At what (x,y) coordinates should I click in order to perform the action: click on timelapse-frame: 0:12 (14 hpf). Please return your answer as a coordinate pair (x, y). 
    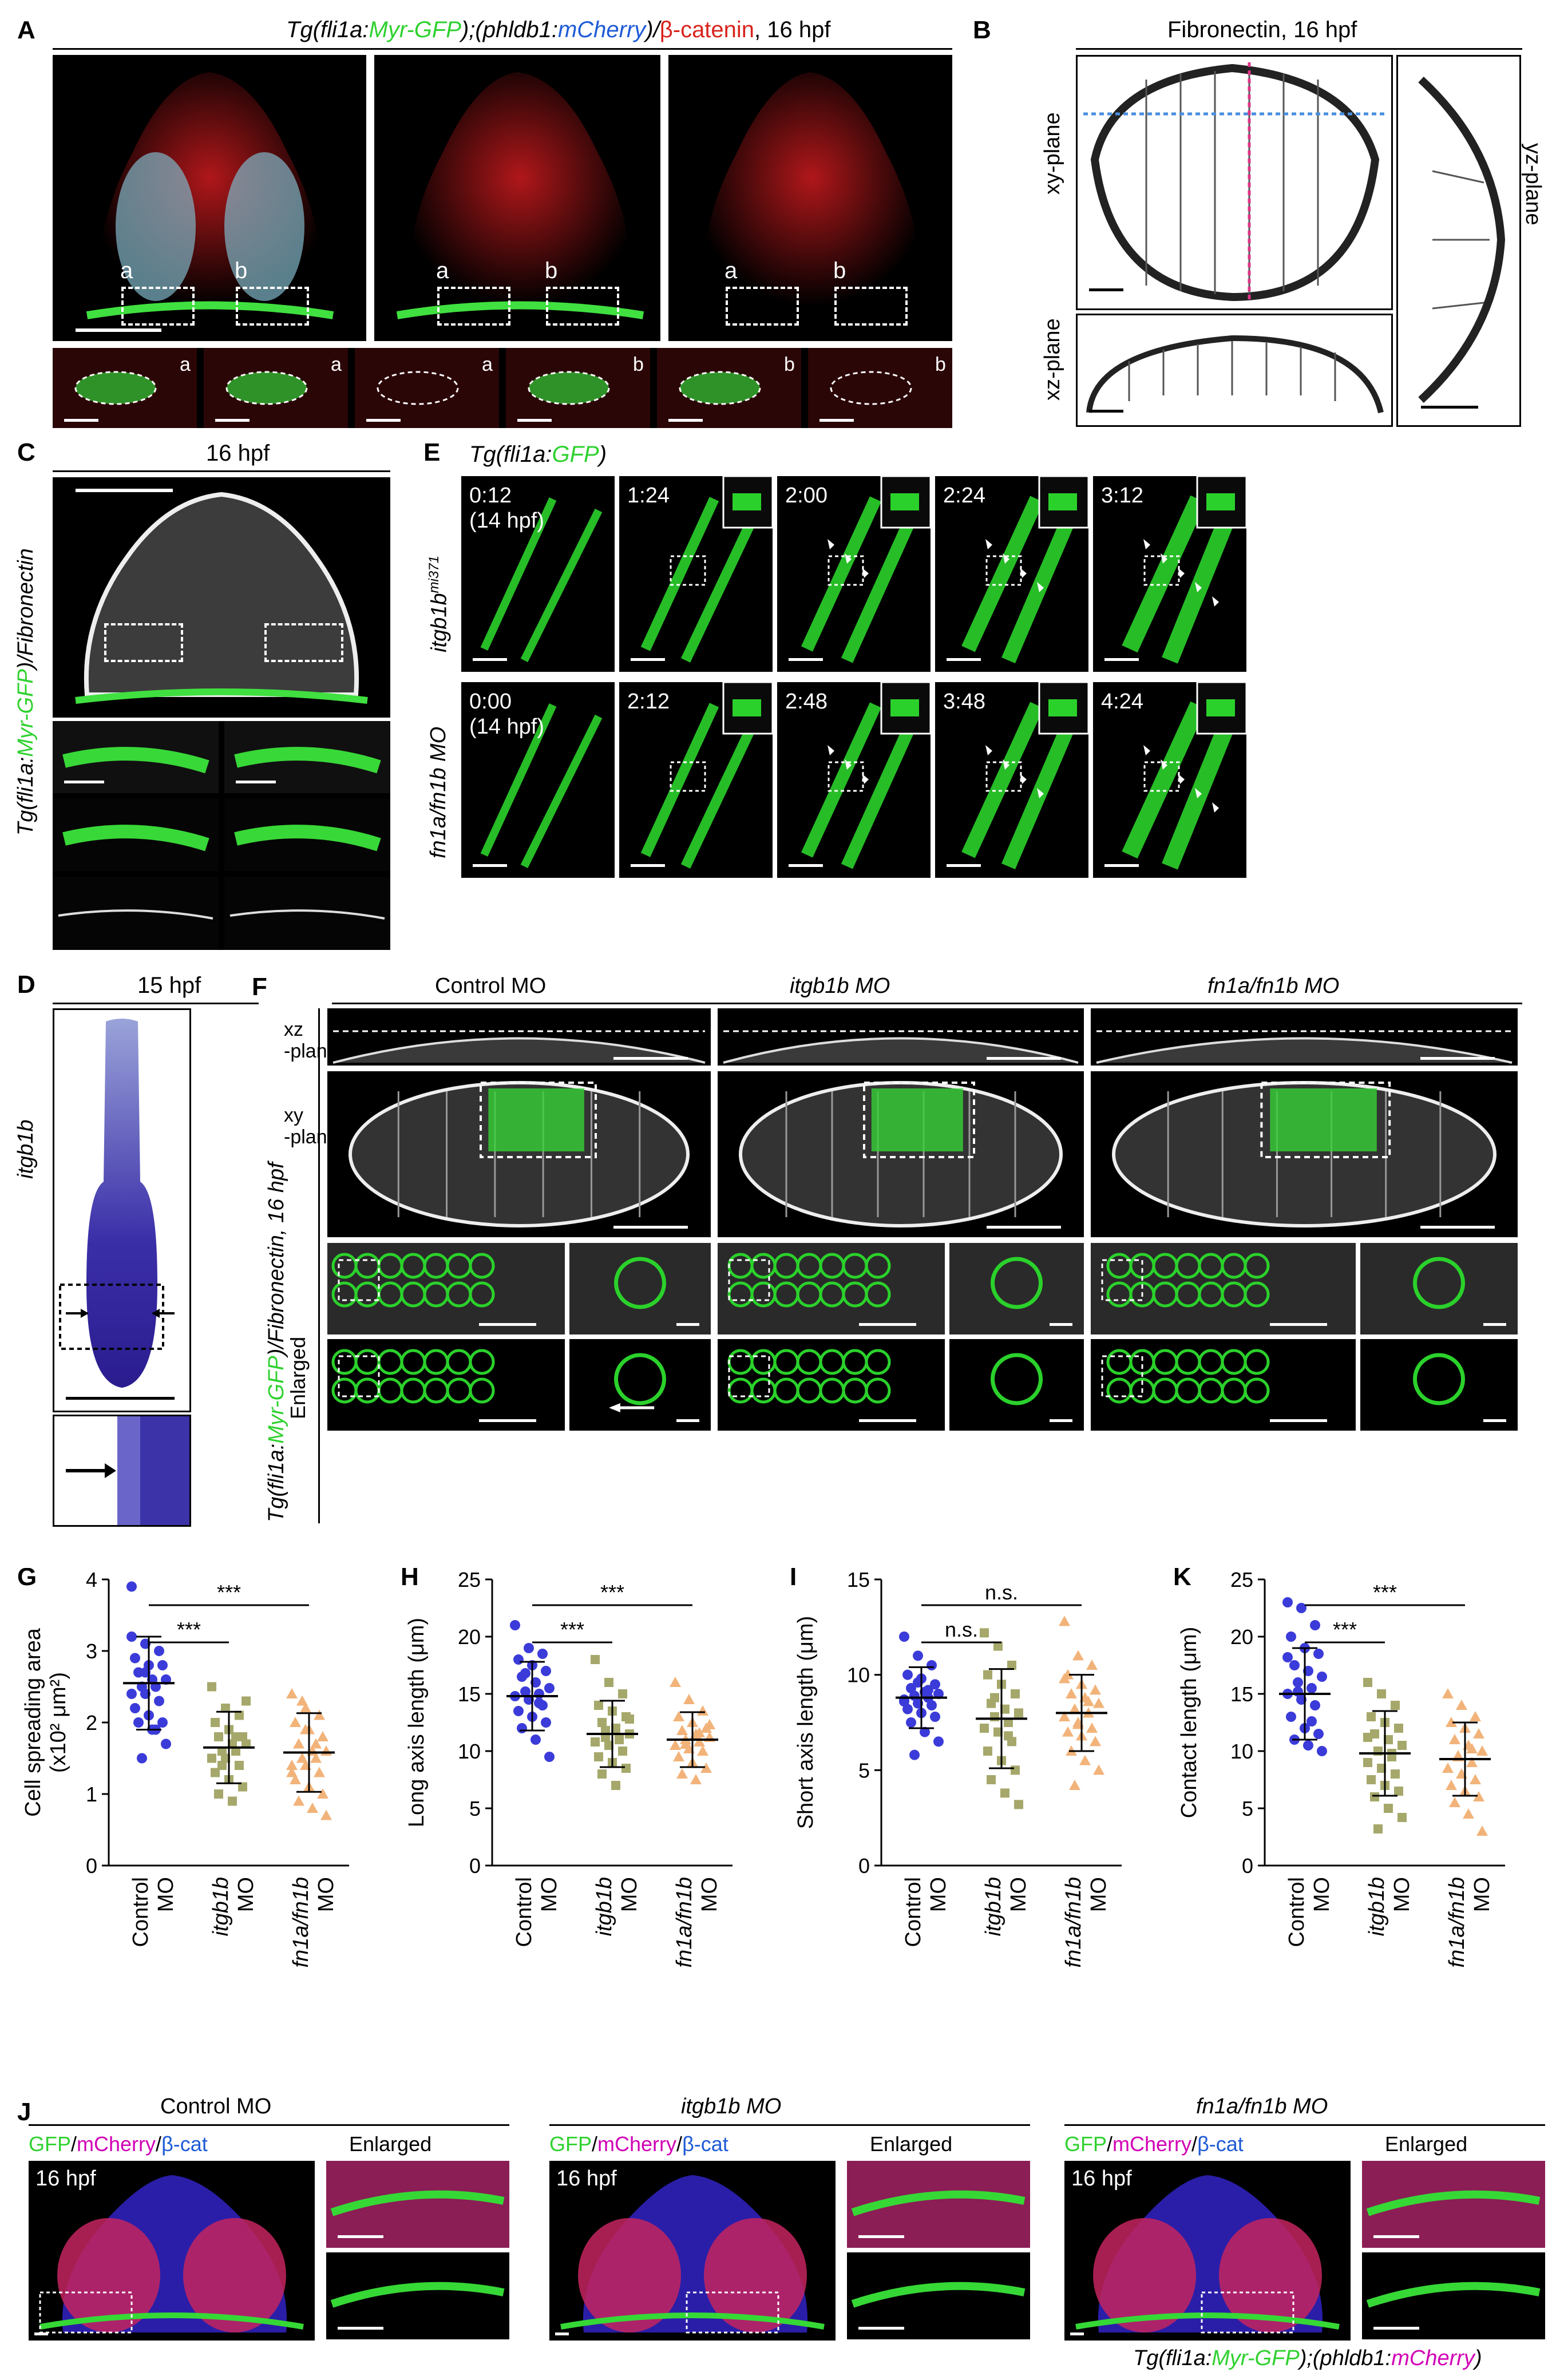
    Looking at the image, I should click on (538, 574).